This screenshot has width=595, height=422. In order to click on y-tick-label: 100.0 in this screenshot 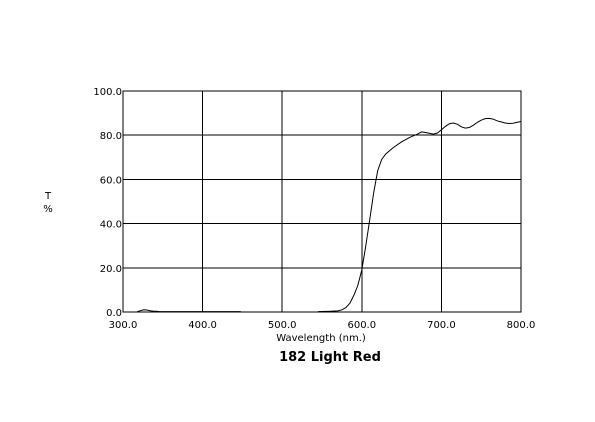, I will do `click(107, 92)`.